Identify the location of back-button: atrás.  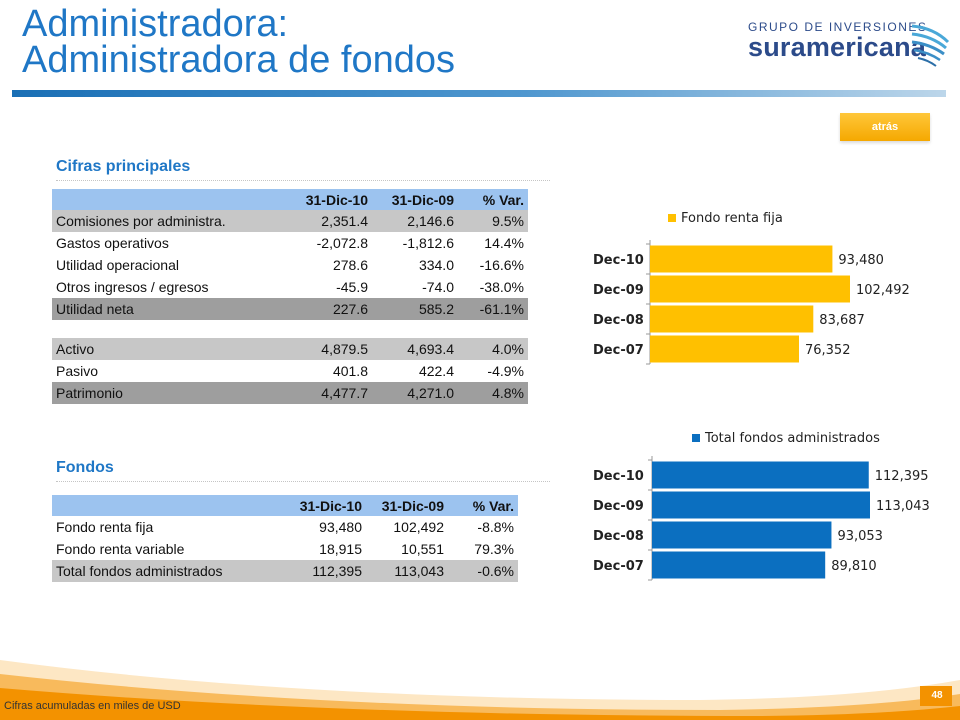
(885, 127).